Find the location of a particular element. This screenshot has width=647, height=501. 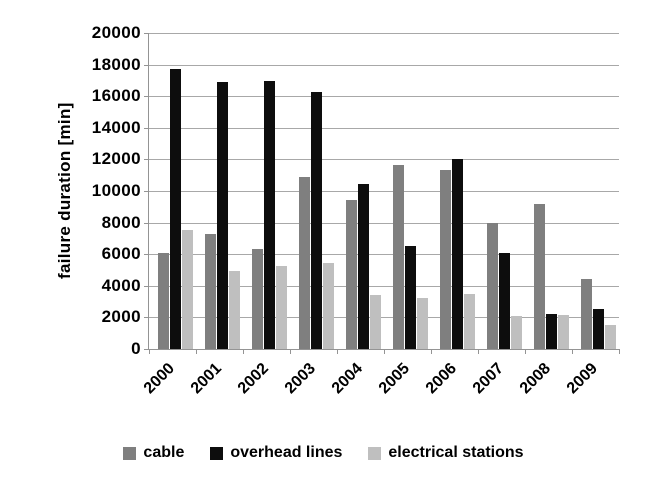

x-axis-label-2007: 2007 is located at coordinates (488, 379).